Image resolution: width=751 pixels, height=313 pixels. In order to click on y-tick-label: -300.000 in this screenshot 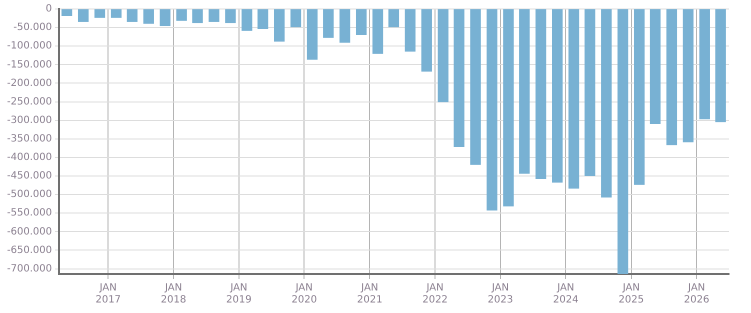, I will do `click(29, 120)`.